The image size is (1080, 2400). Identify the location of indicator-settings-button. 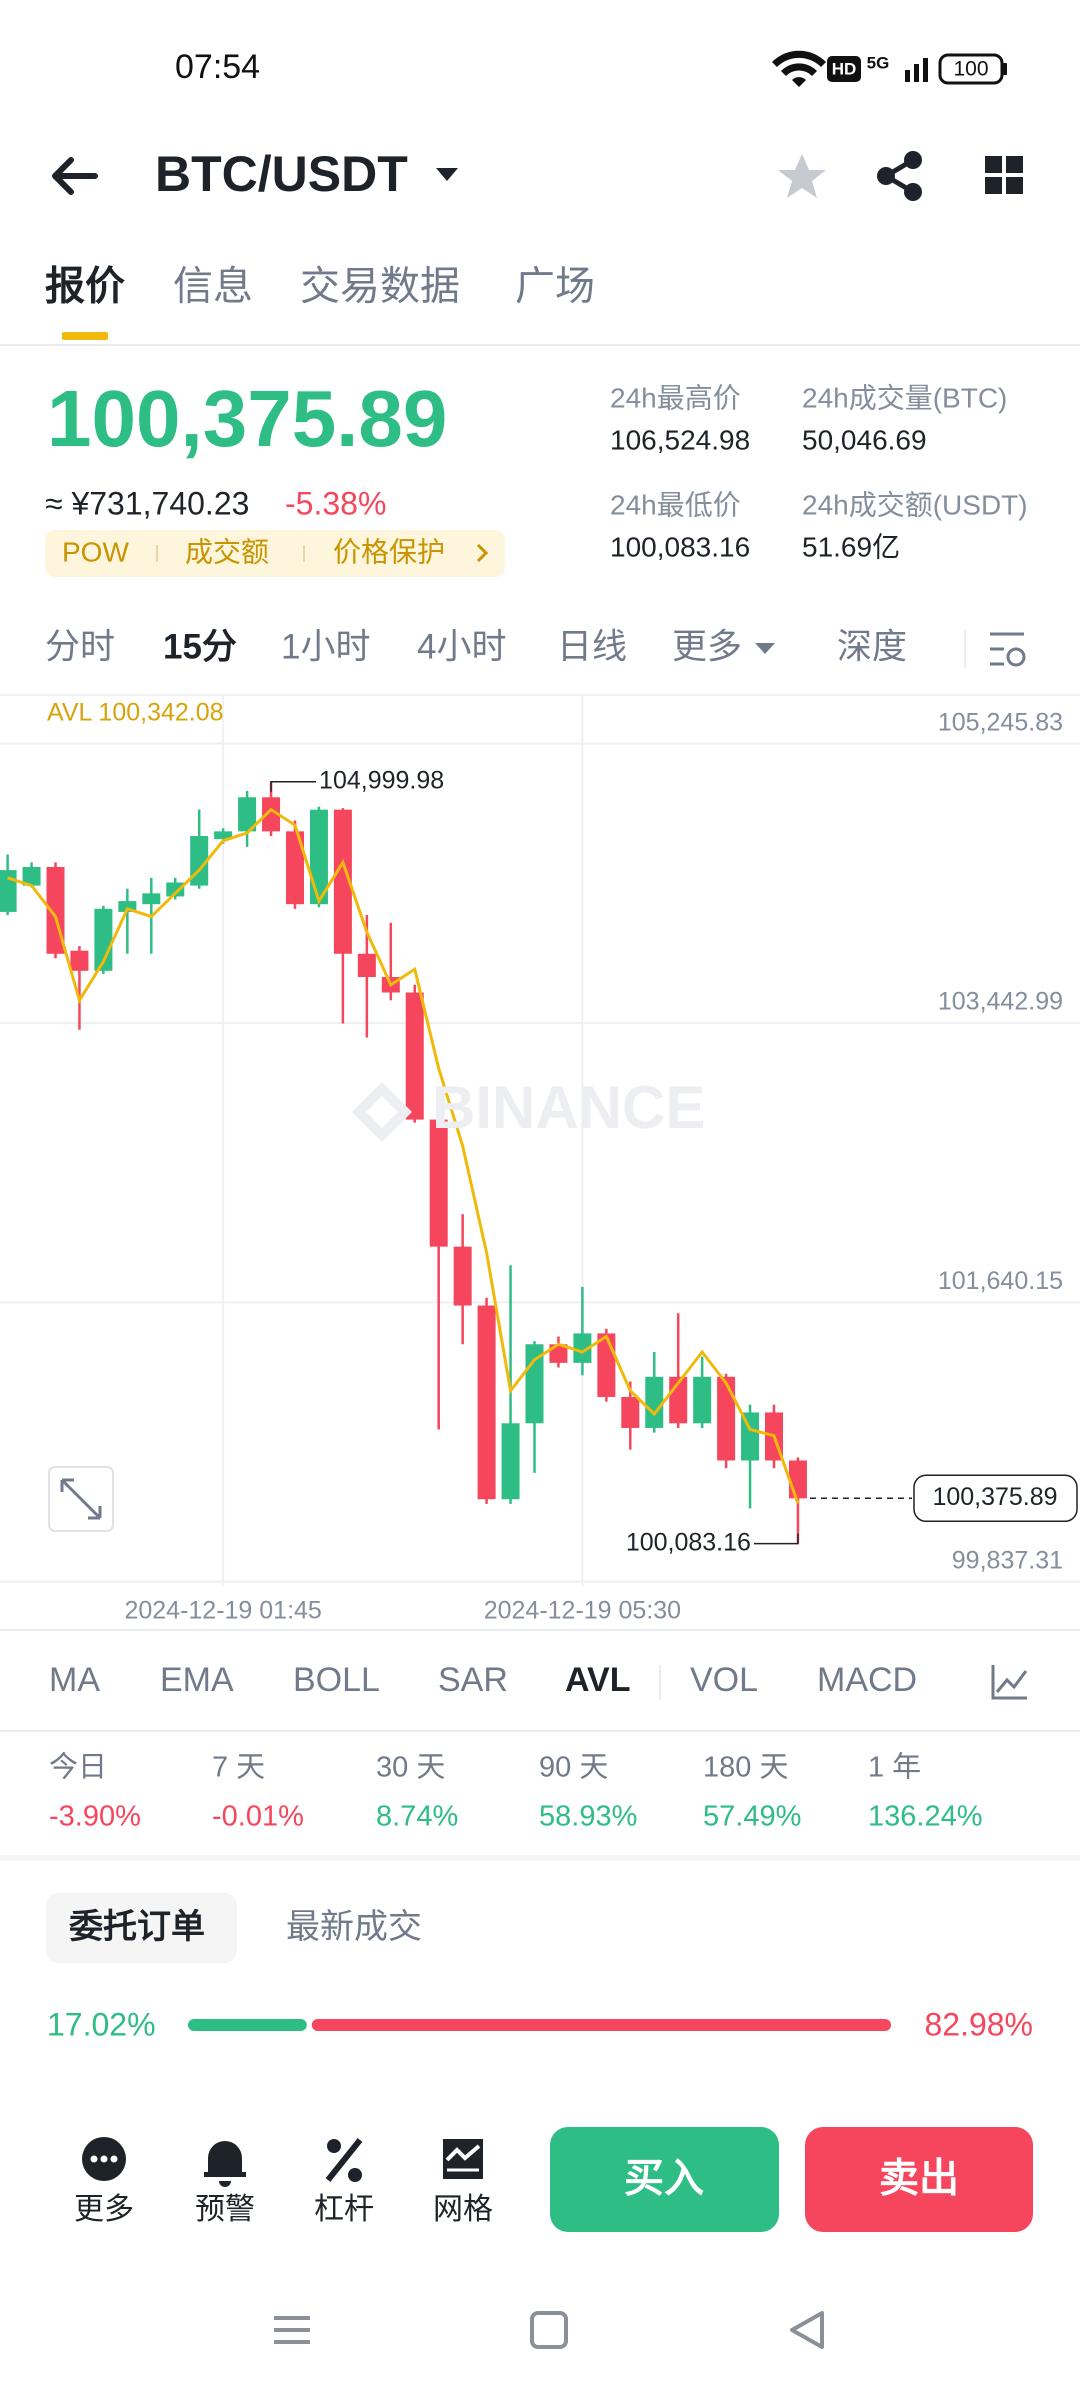
(1009, 1682).